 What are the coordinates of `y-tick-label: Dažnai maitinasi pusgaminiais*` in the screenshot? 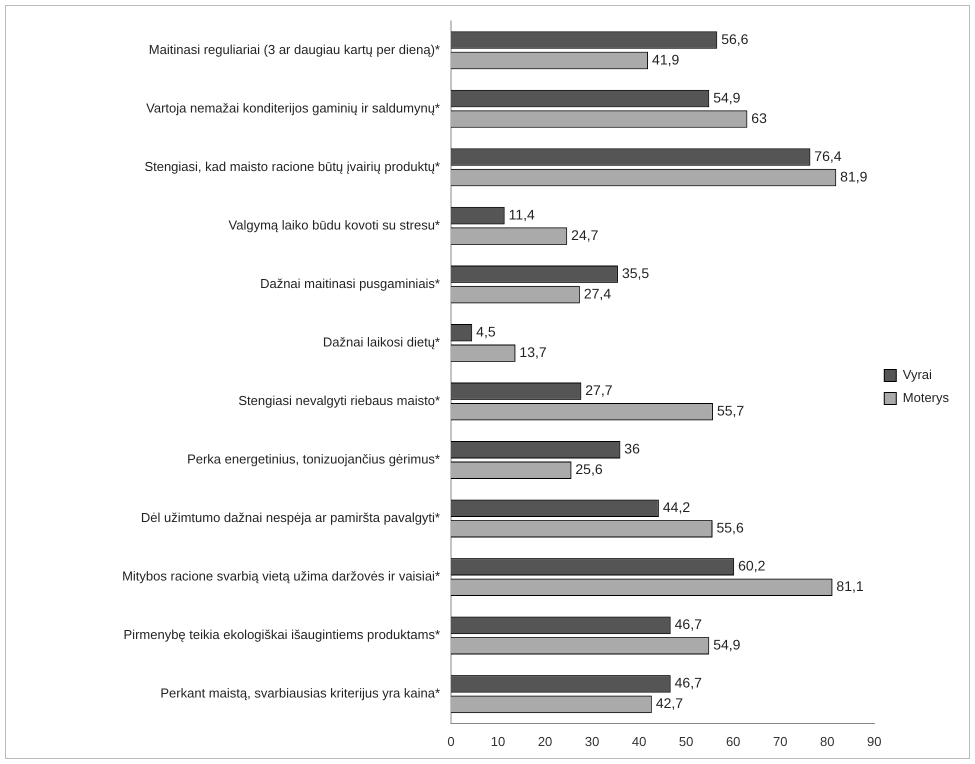 It's located at (350, 283).